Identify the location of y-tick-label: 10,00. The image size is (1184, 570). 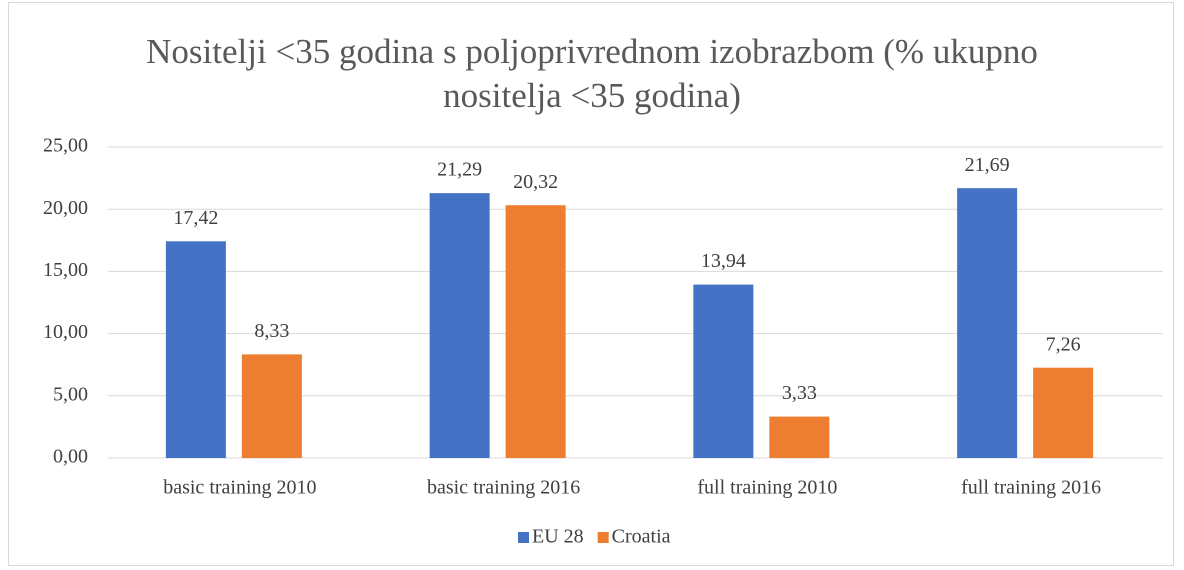
(65, 332).